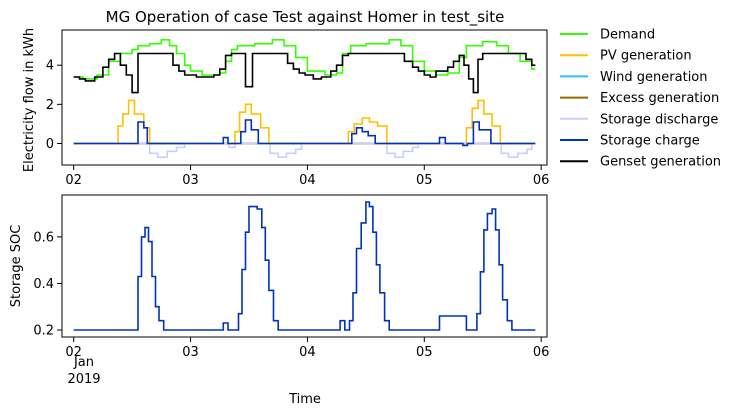 The height and width of the screenshot is (416, 745). Describe the element at coordinates (654, 77) in the screenshot. I see `legend-label-wind-generation: Wind generation` at that location.